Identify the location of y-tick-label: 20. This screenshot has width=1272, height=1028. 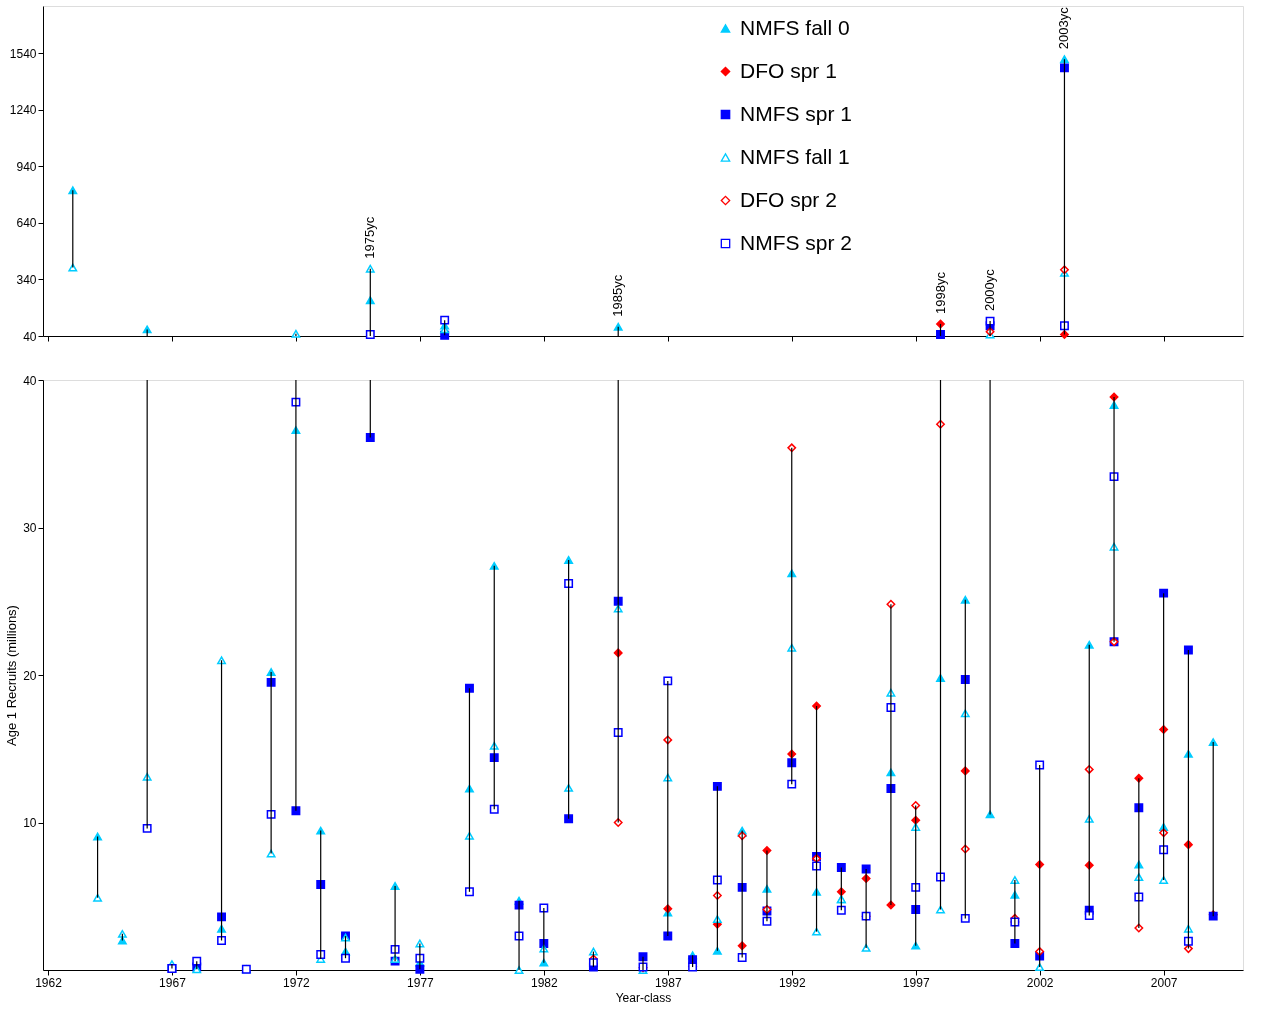
(30, 675).